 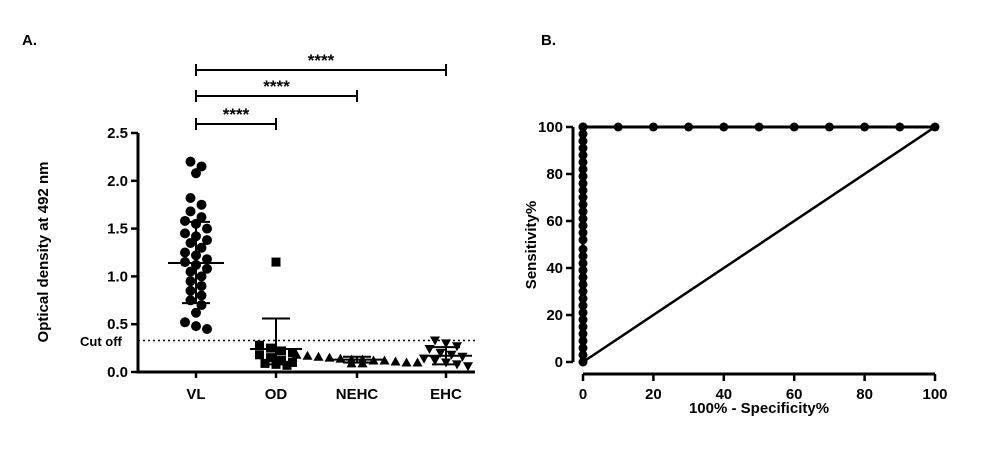 I want to click on panel-b-x-tick-label: 40, so click(x=723, y=394).